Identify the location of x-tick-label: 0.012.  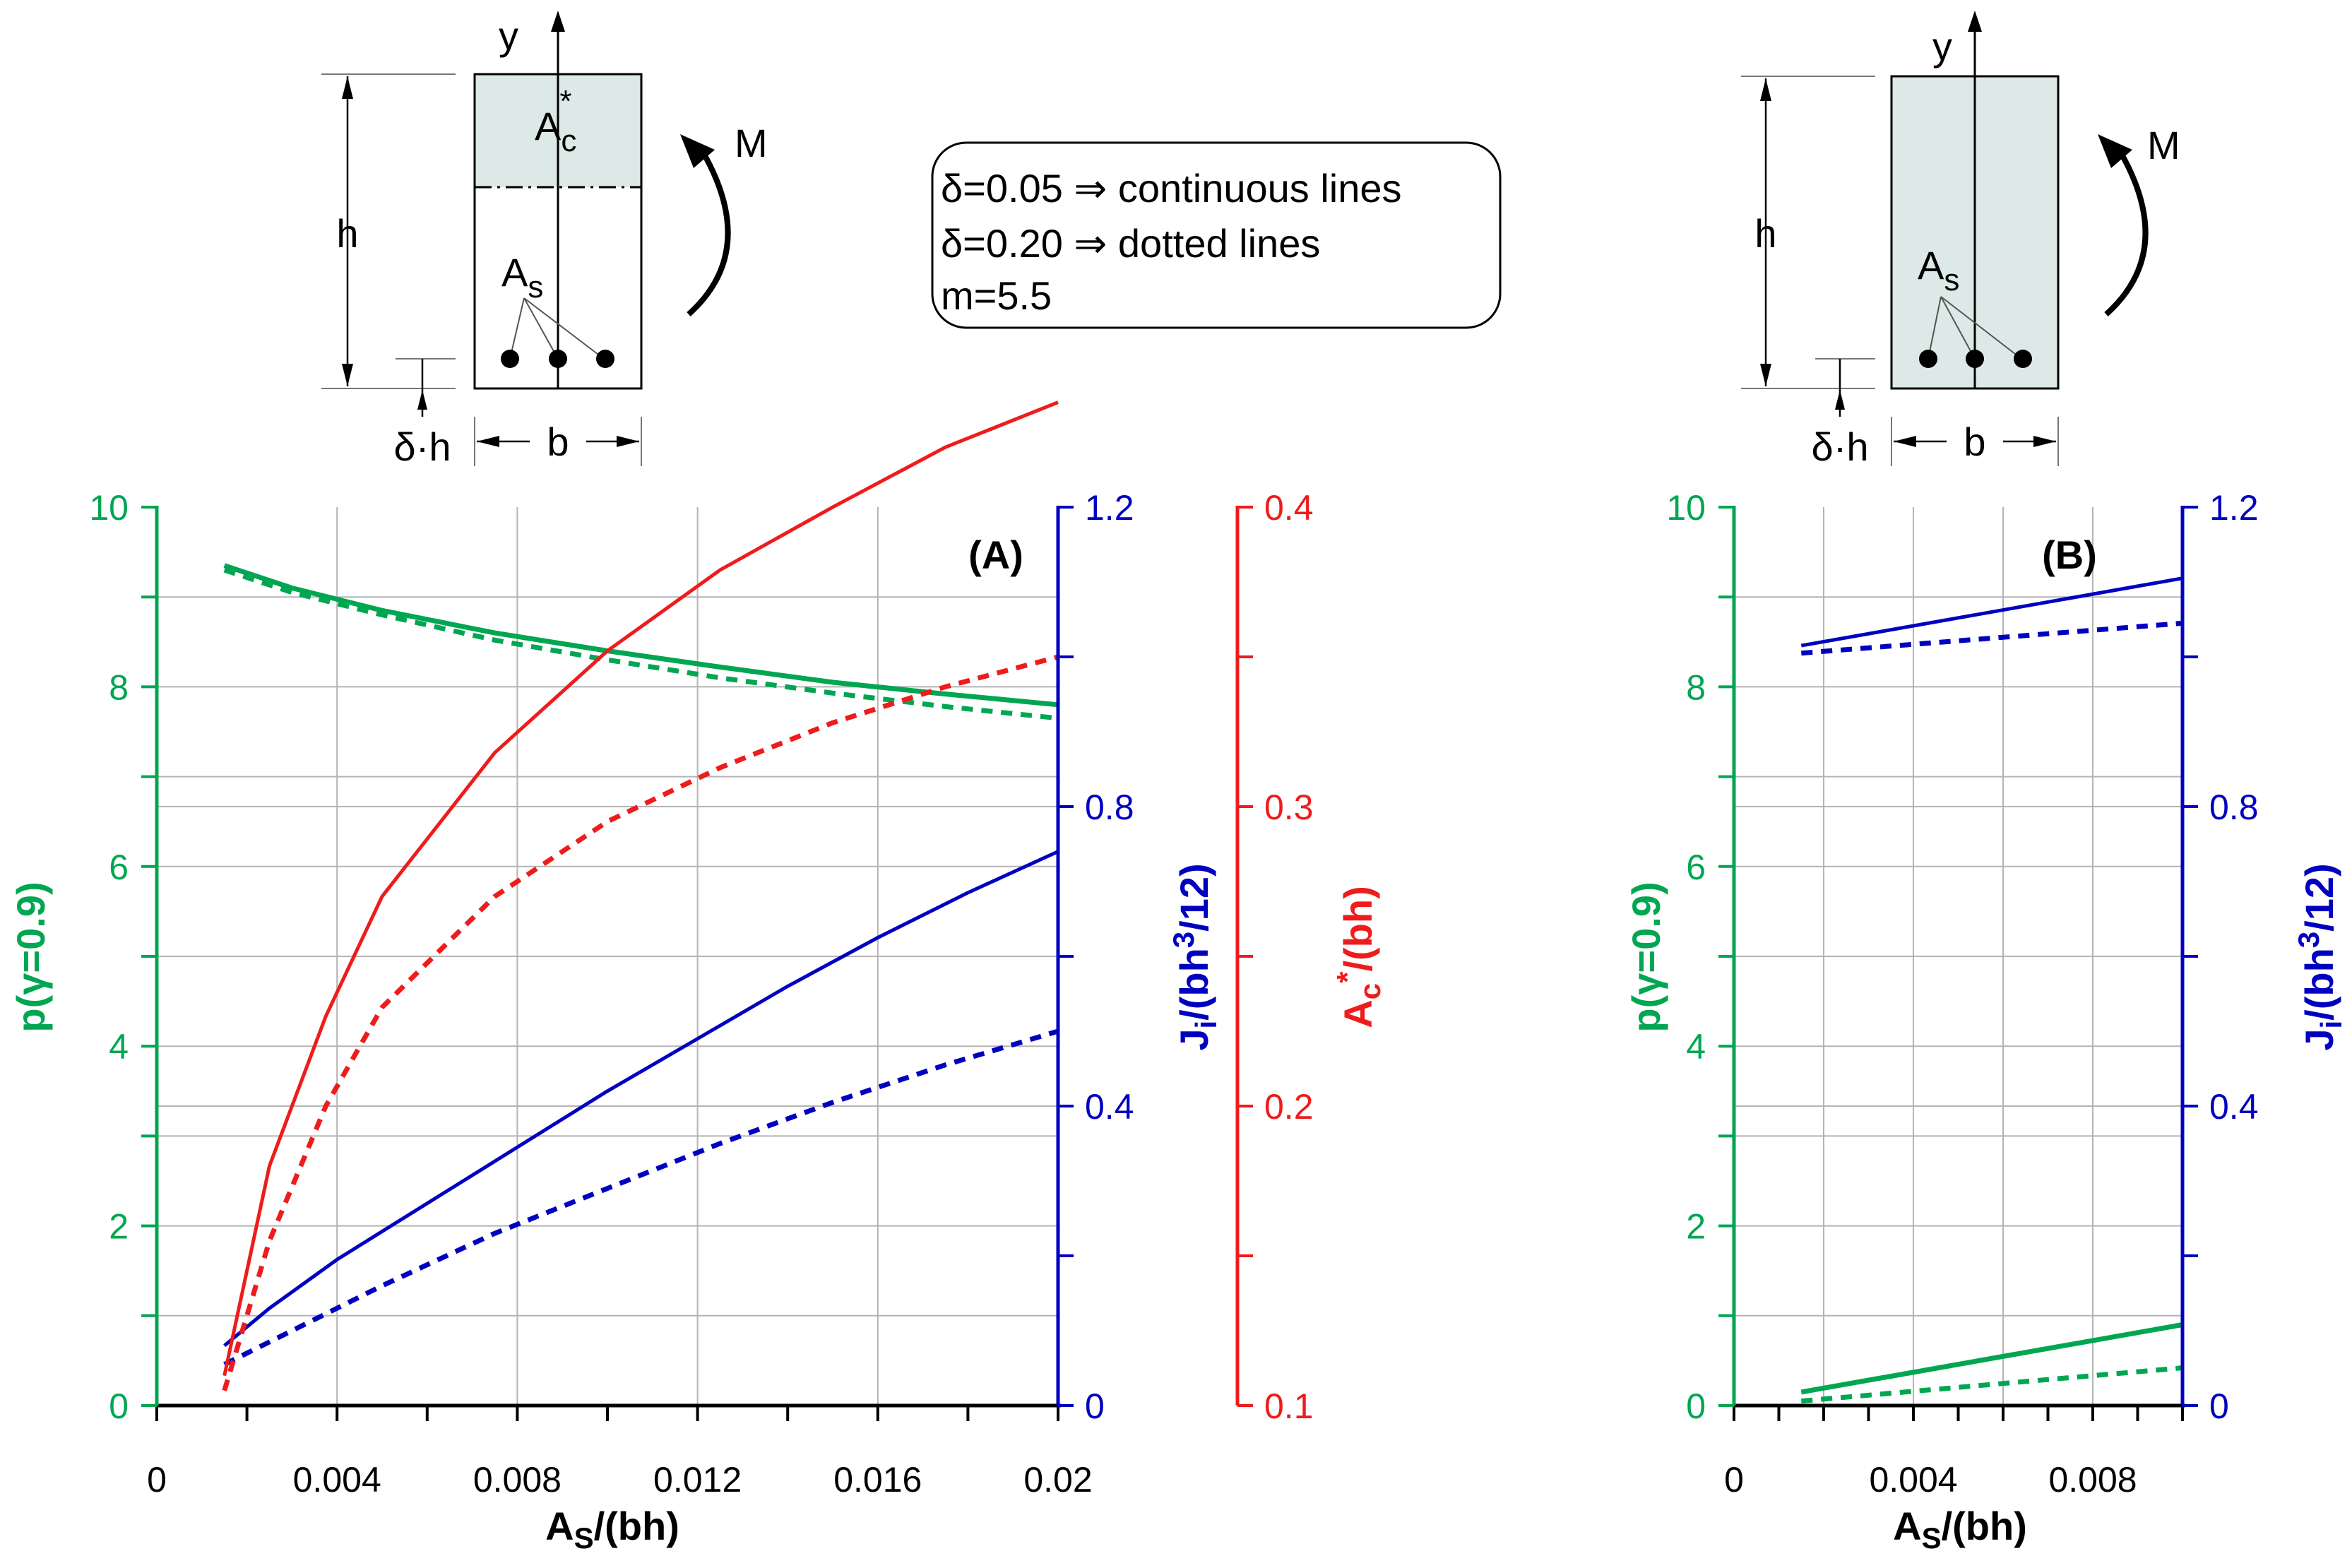
(697, 1479).